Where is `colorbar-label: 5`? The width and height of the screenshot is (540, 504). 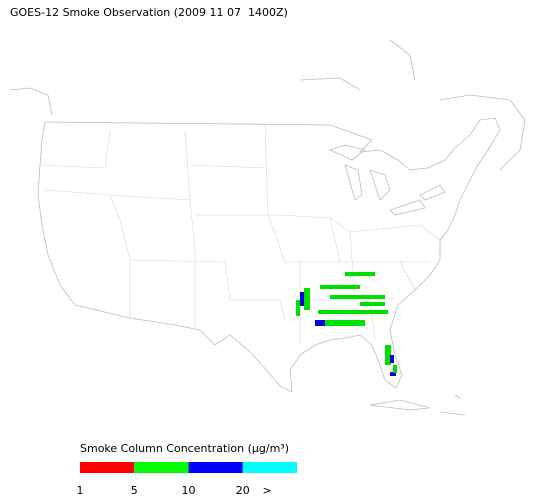 colorbar-label: 5 is located at coordinates (134, 490).